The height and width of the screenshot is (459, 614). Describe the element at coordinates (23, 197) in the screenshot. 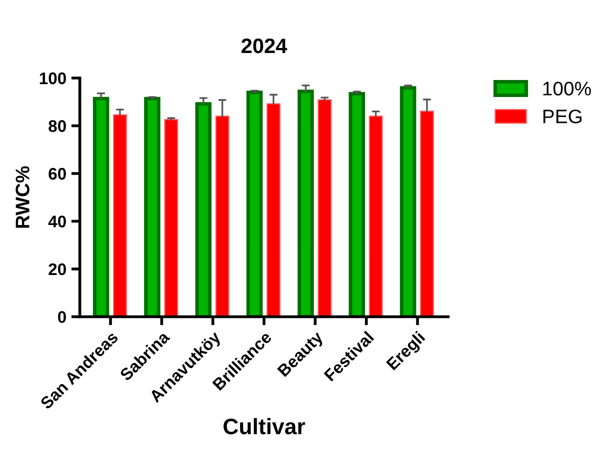

I see `y-axis-title: RWC%` at that location.